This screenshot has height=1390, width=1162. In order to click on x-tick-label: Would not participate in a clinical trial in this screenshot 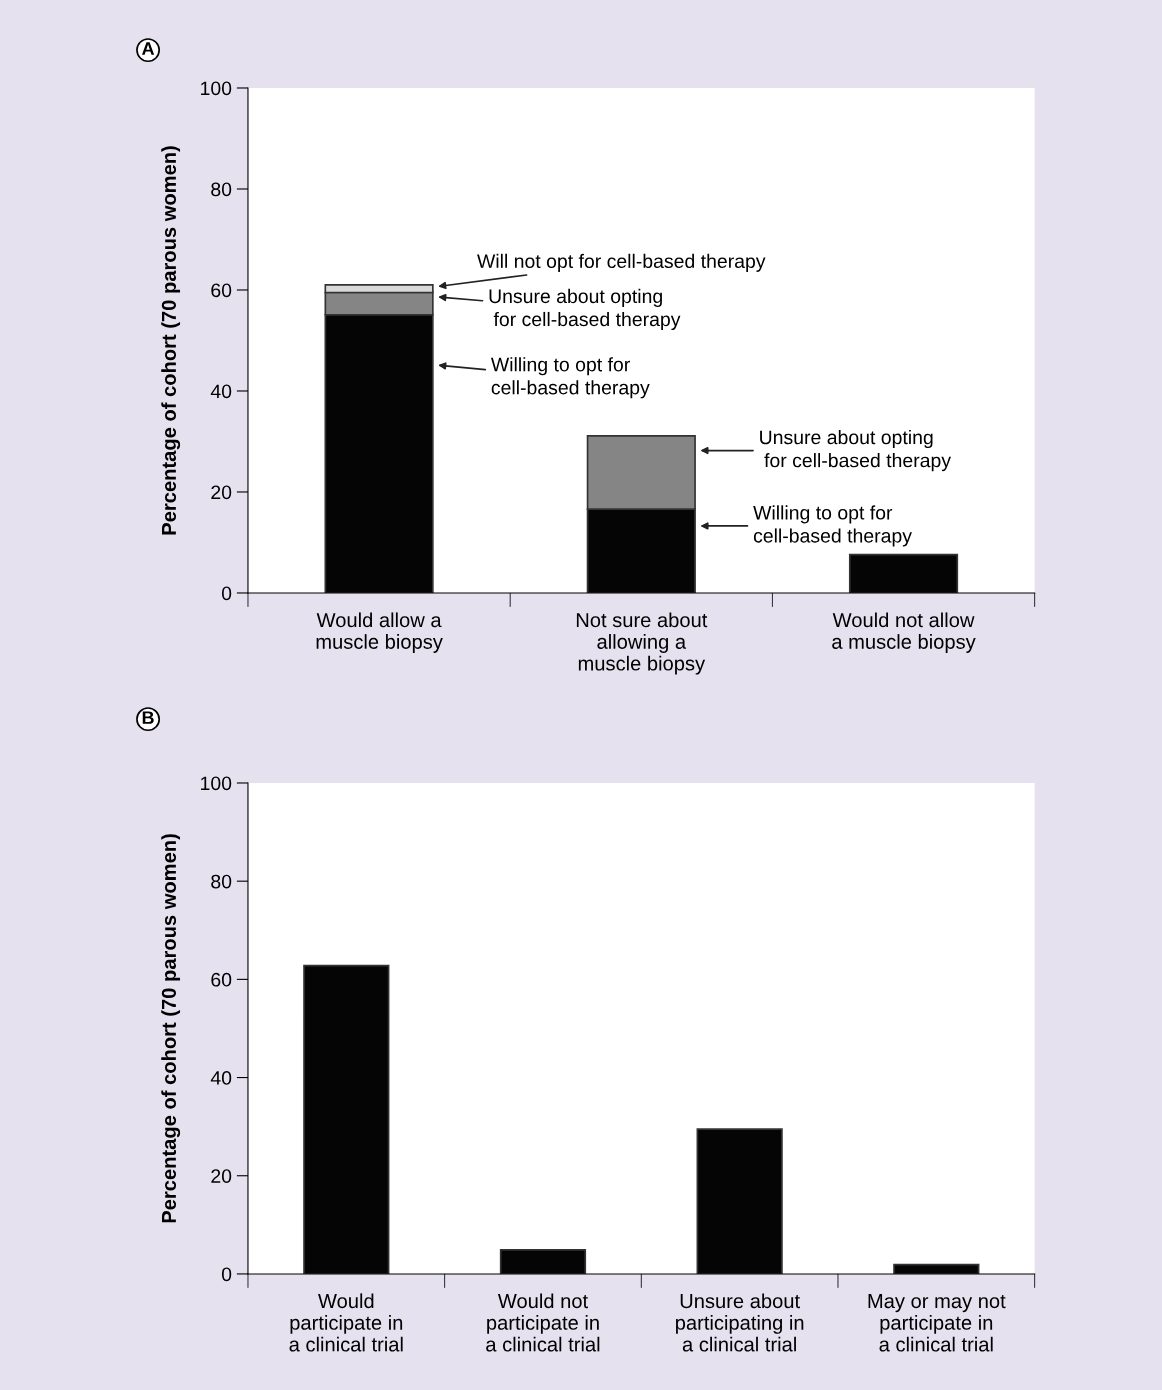, I will do `click(543, 1322)`.